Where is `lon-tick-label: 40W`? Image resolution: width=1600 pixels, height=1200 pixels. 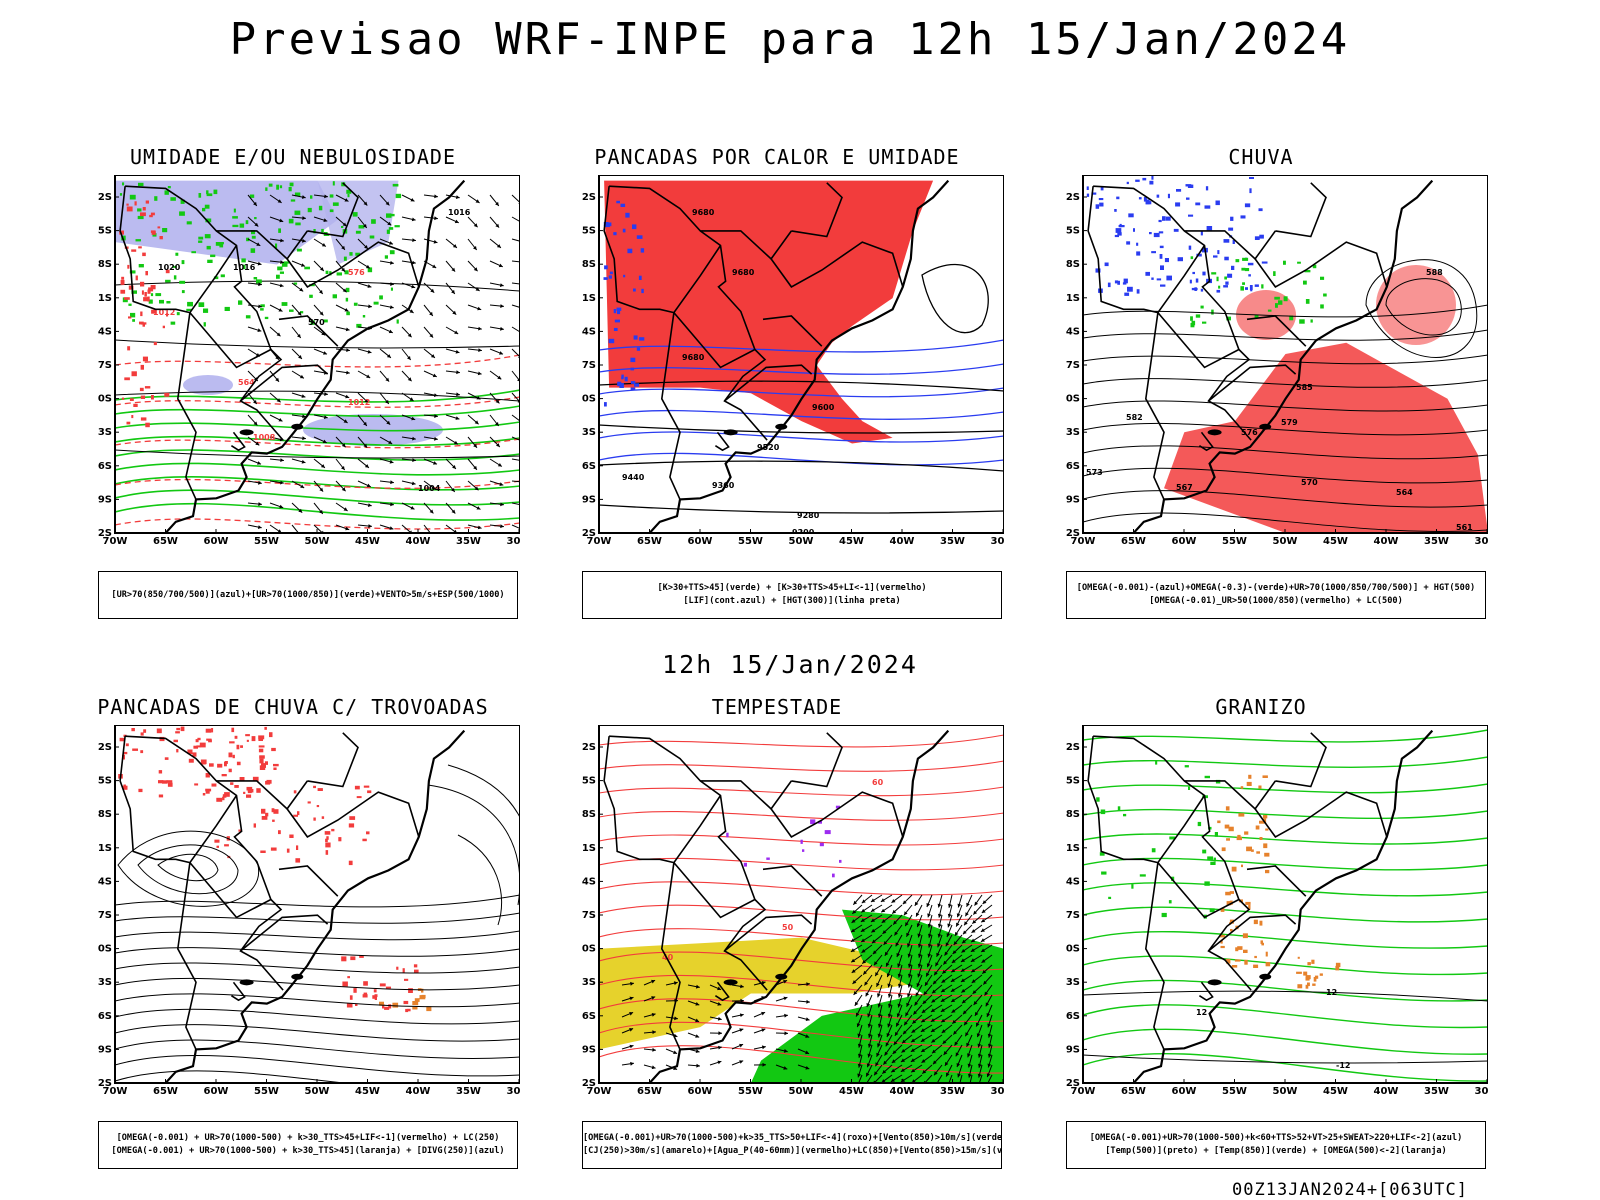 lon-tick-label: 40W is located at coordinates (902, 541).